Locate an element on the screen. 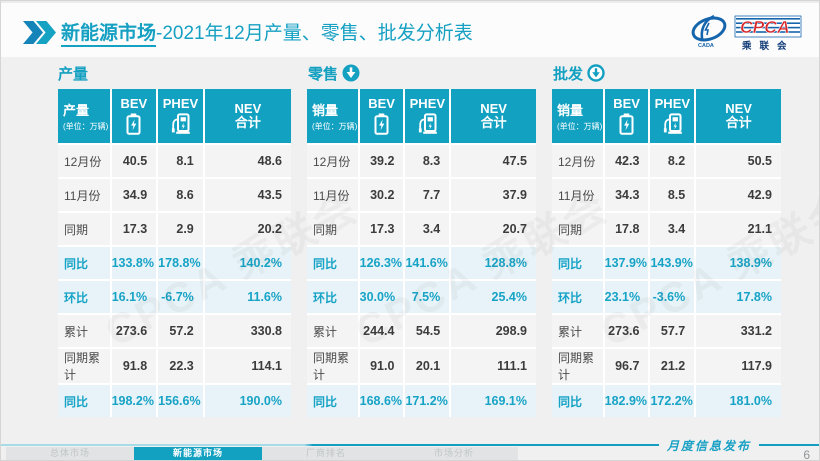 This screenshot has height=461, width=820. cell-bev-value: 96.7 is located at coordinates (627, 365).